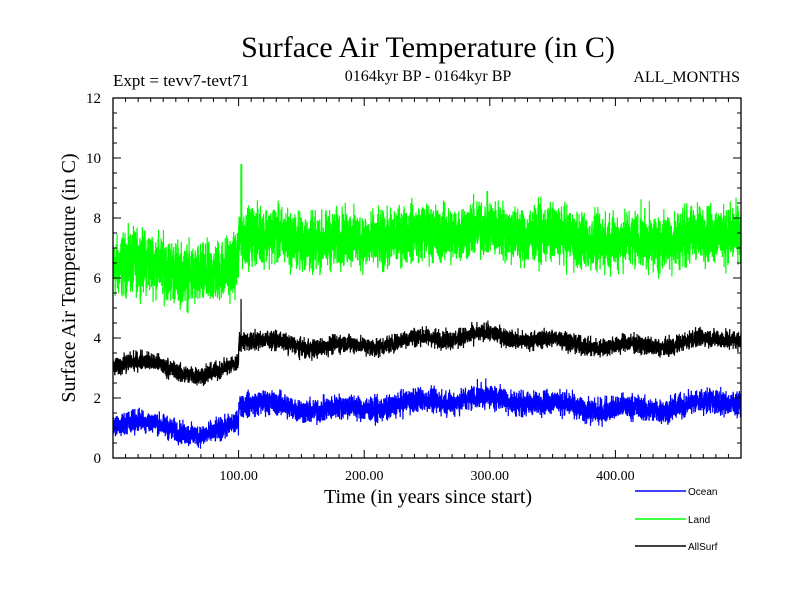 The height and width of the screenshot is (600, 800). Describe the element at coordinates (428, 76) in the screenshot. I see `period-label: 0164kyr BP - 0164kyr BP` at that location.